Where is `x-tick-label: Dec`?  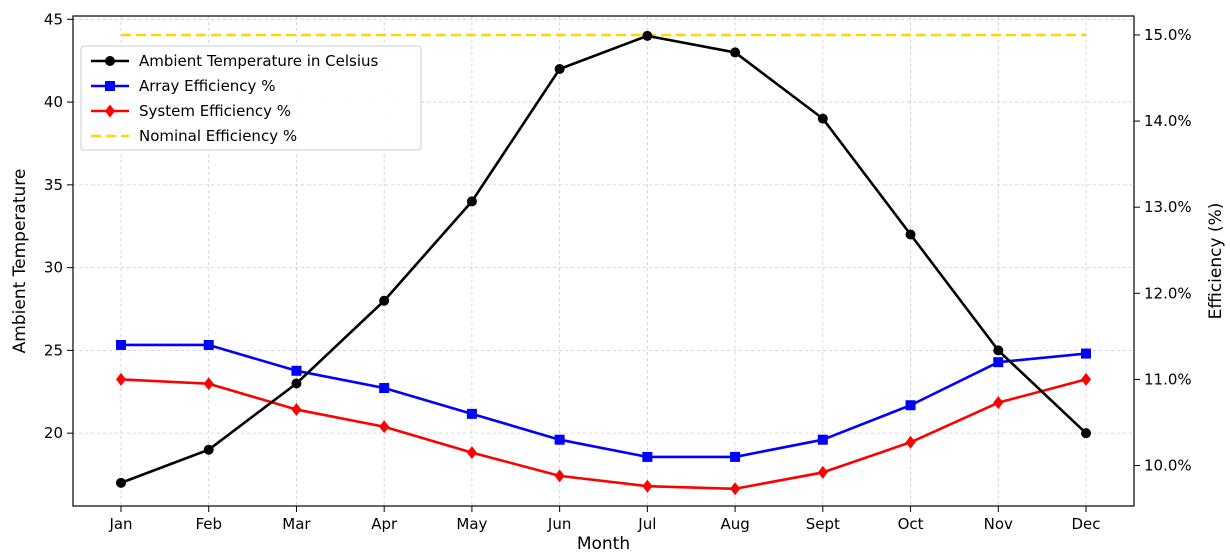
x-tick-label: Dec is located at coordinates (1085, 524).